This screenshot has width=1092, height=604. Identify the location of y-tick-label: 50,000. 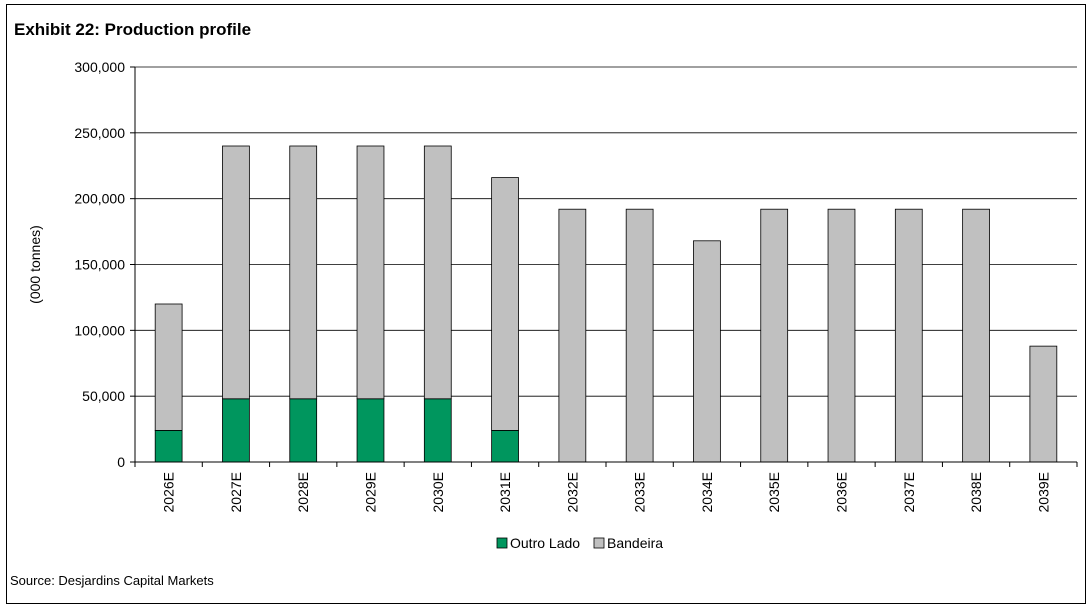
(103, 396).